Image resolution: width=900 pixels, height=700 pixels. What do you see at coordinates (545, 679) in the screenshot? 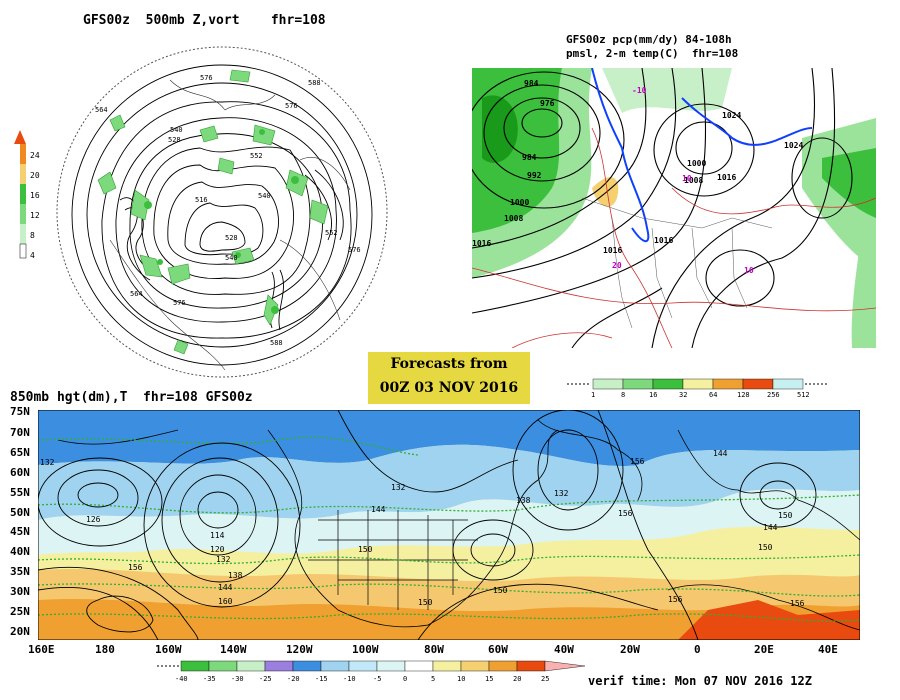
I see `svg-text: 25` at bounding box center [545, 679].